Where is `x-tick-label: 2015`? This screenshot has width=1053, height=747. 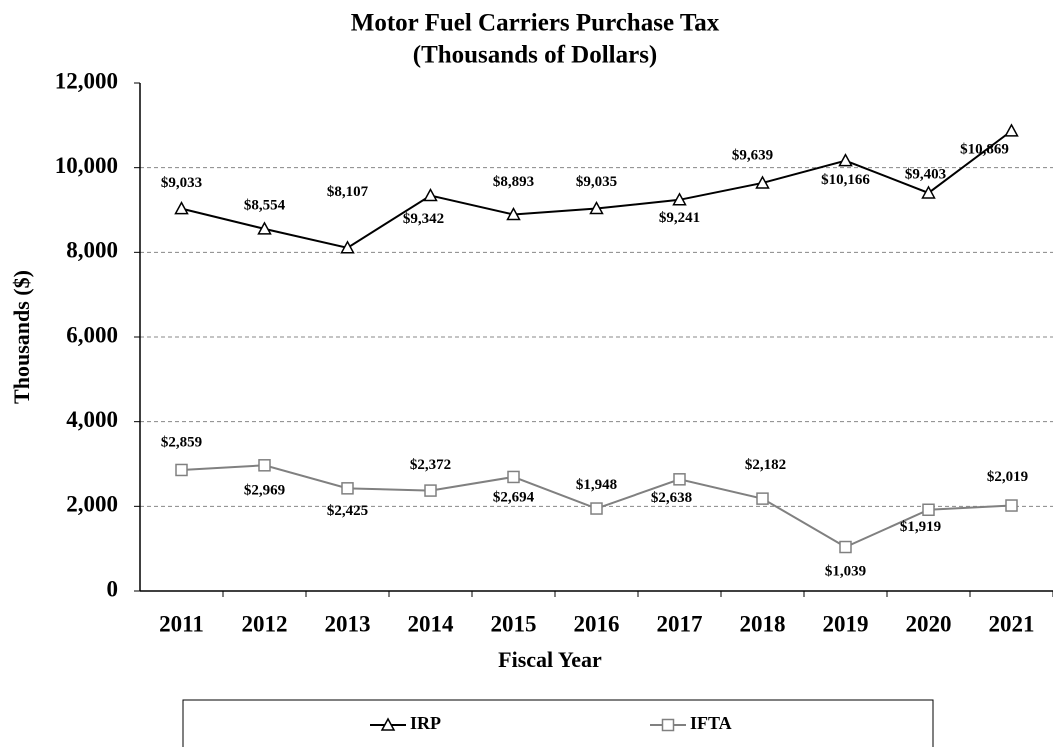 x-tick-label: 2015 is located at coordinates (514, 623).